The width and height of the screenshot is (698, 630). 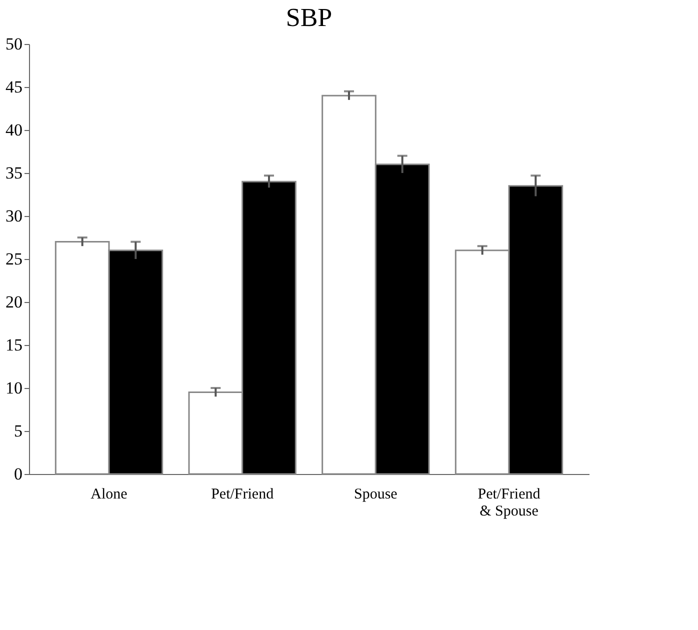 I want to click on y-tick-label: 35, so click(x=14, y=173).